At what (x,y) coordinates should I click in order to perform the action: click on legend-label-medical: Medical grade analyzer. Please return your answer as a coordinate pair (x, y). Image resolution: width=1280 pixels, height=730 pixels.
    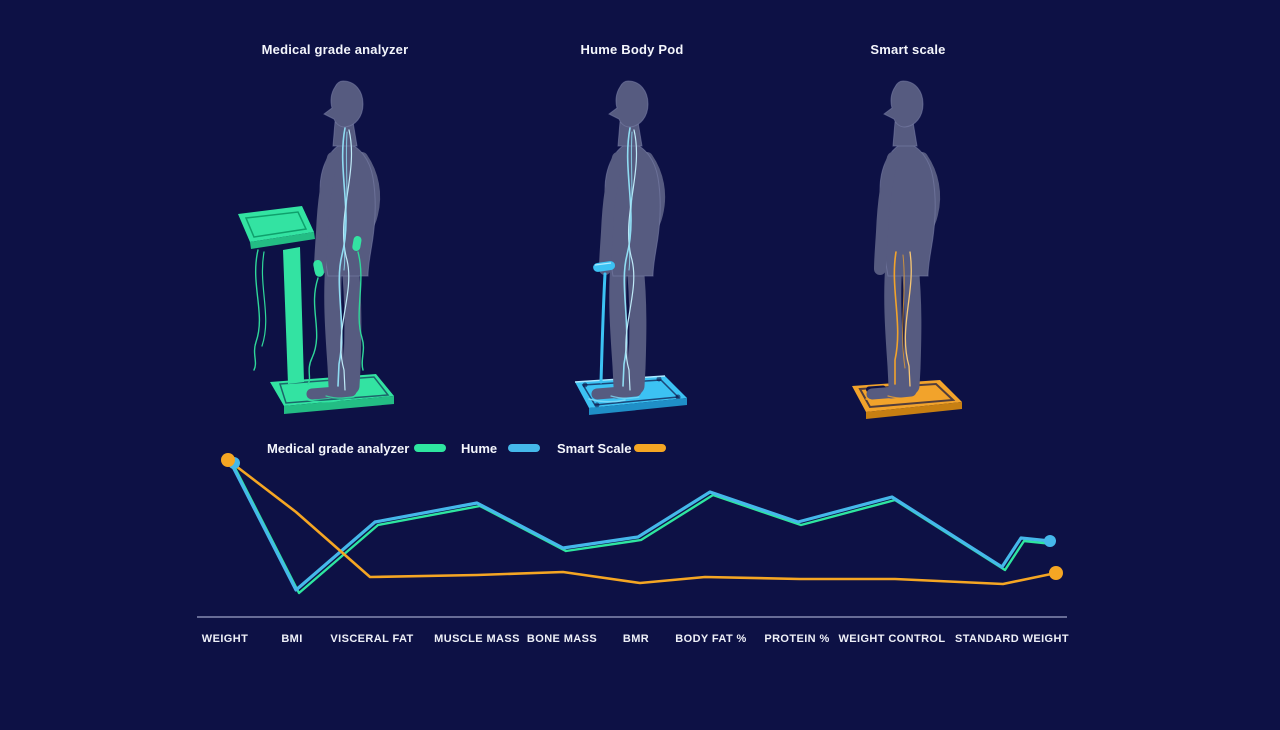
    Looking at the image, I should click on (338, 448).